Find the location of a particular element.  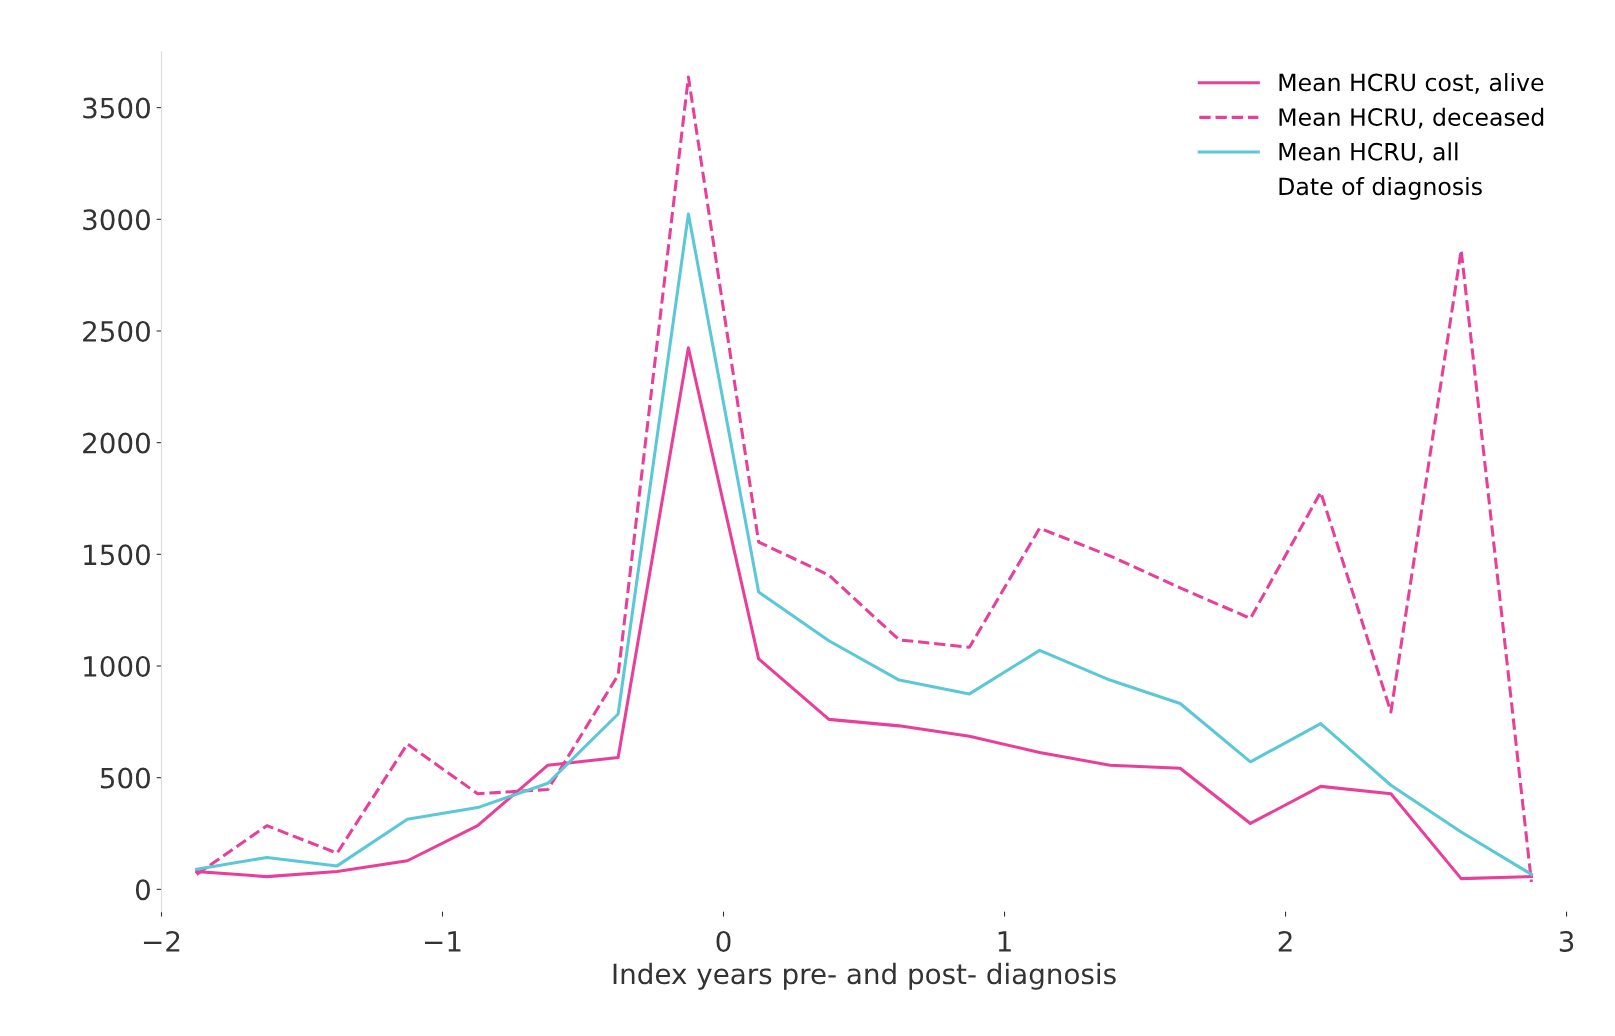

x-axis-title: Index years pre- and post- diagnosis is located at coordinates (864, 976).